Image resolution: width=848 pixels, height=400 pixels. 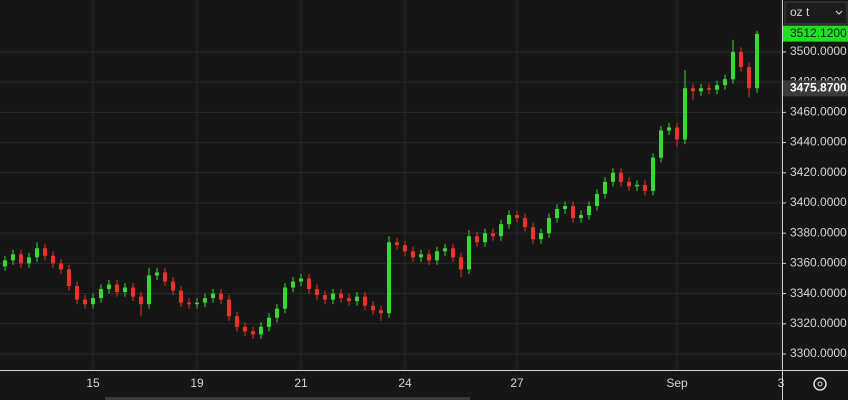 What do you see at coordinates (197, 383) in the screenshot?
I see `x-tick-label: 19` at bounding box center [197, 383].